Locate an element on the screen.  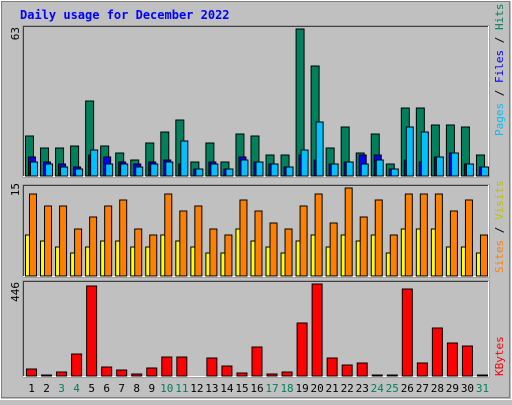
scale-label-hits: 63 is located at coordinates (15, 33).